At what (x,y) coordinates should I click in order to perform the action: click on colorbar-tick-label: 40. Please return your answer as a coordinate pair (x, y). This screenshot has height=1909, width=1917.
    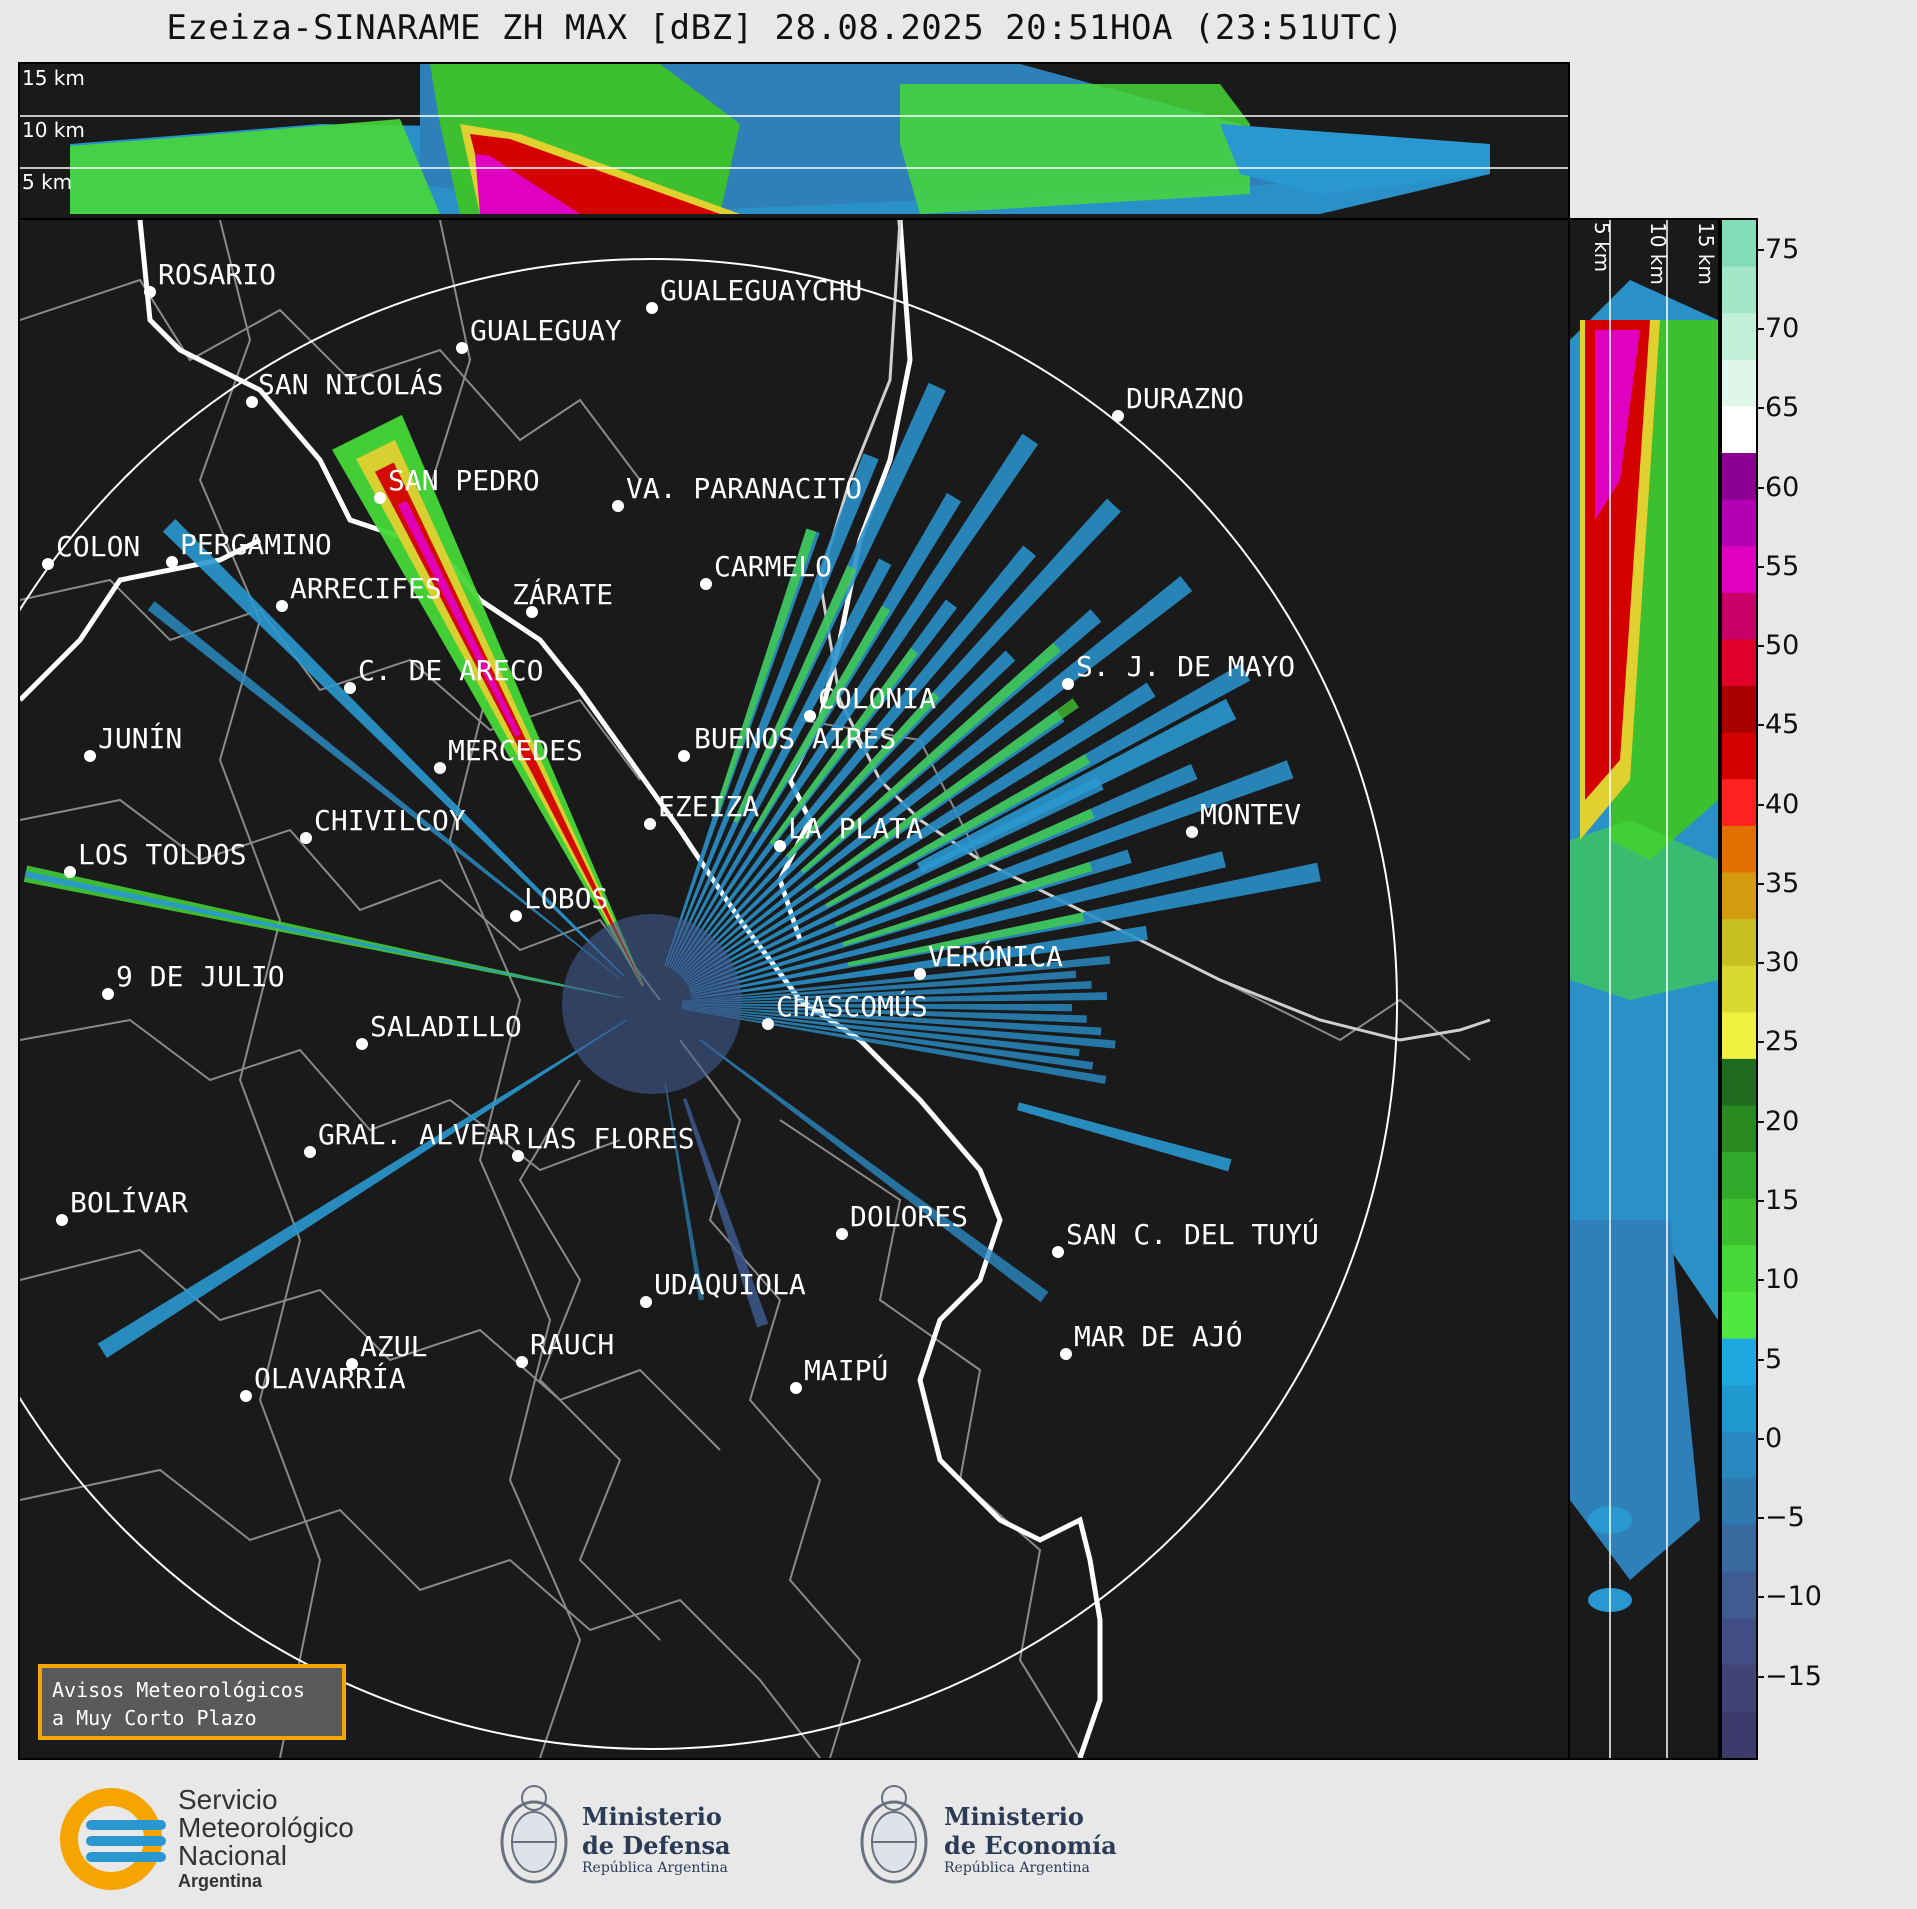
    Looking at the image, I should click on (1782, 804).